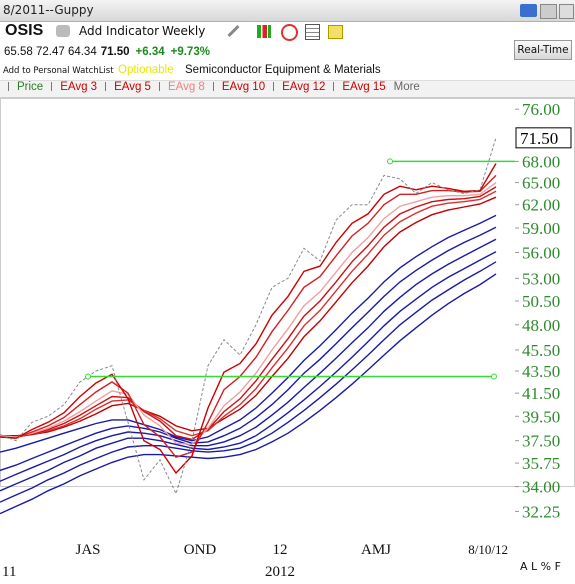 Image resolution: width=575 pixels, height=584 pixels. Describe the element at coordinates (87, 550) in the screenshot. I see `x-tick-label: JAS` at that location.